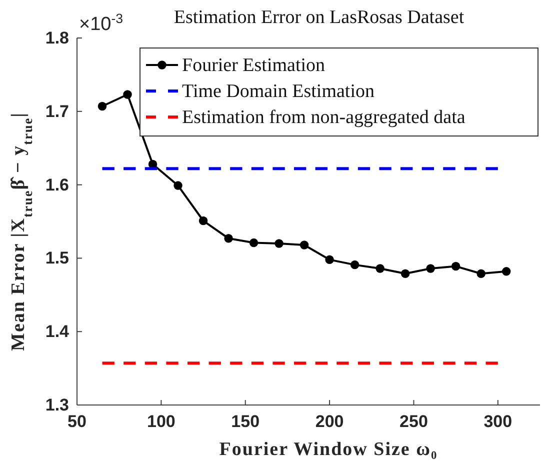 This screenshot has width=548, height=464. I want to click on x-tick-label: 150, so click(245, 422).